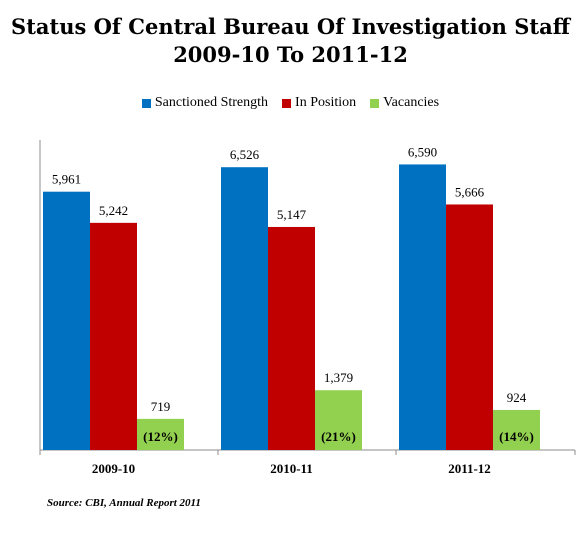  I want to click on vacancy-percent-label: (12%), so click(160, 436).